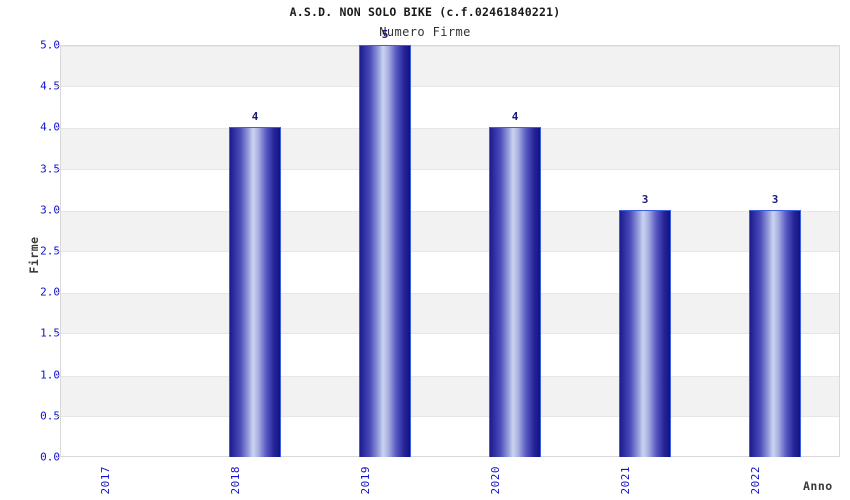 The width and height of the screenshot is (850, 500). I want to click on bar-2022, so click(775, 333).